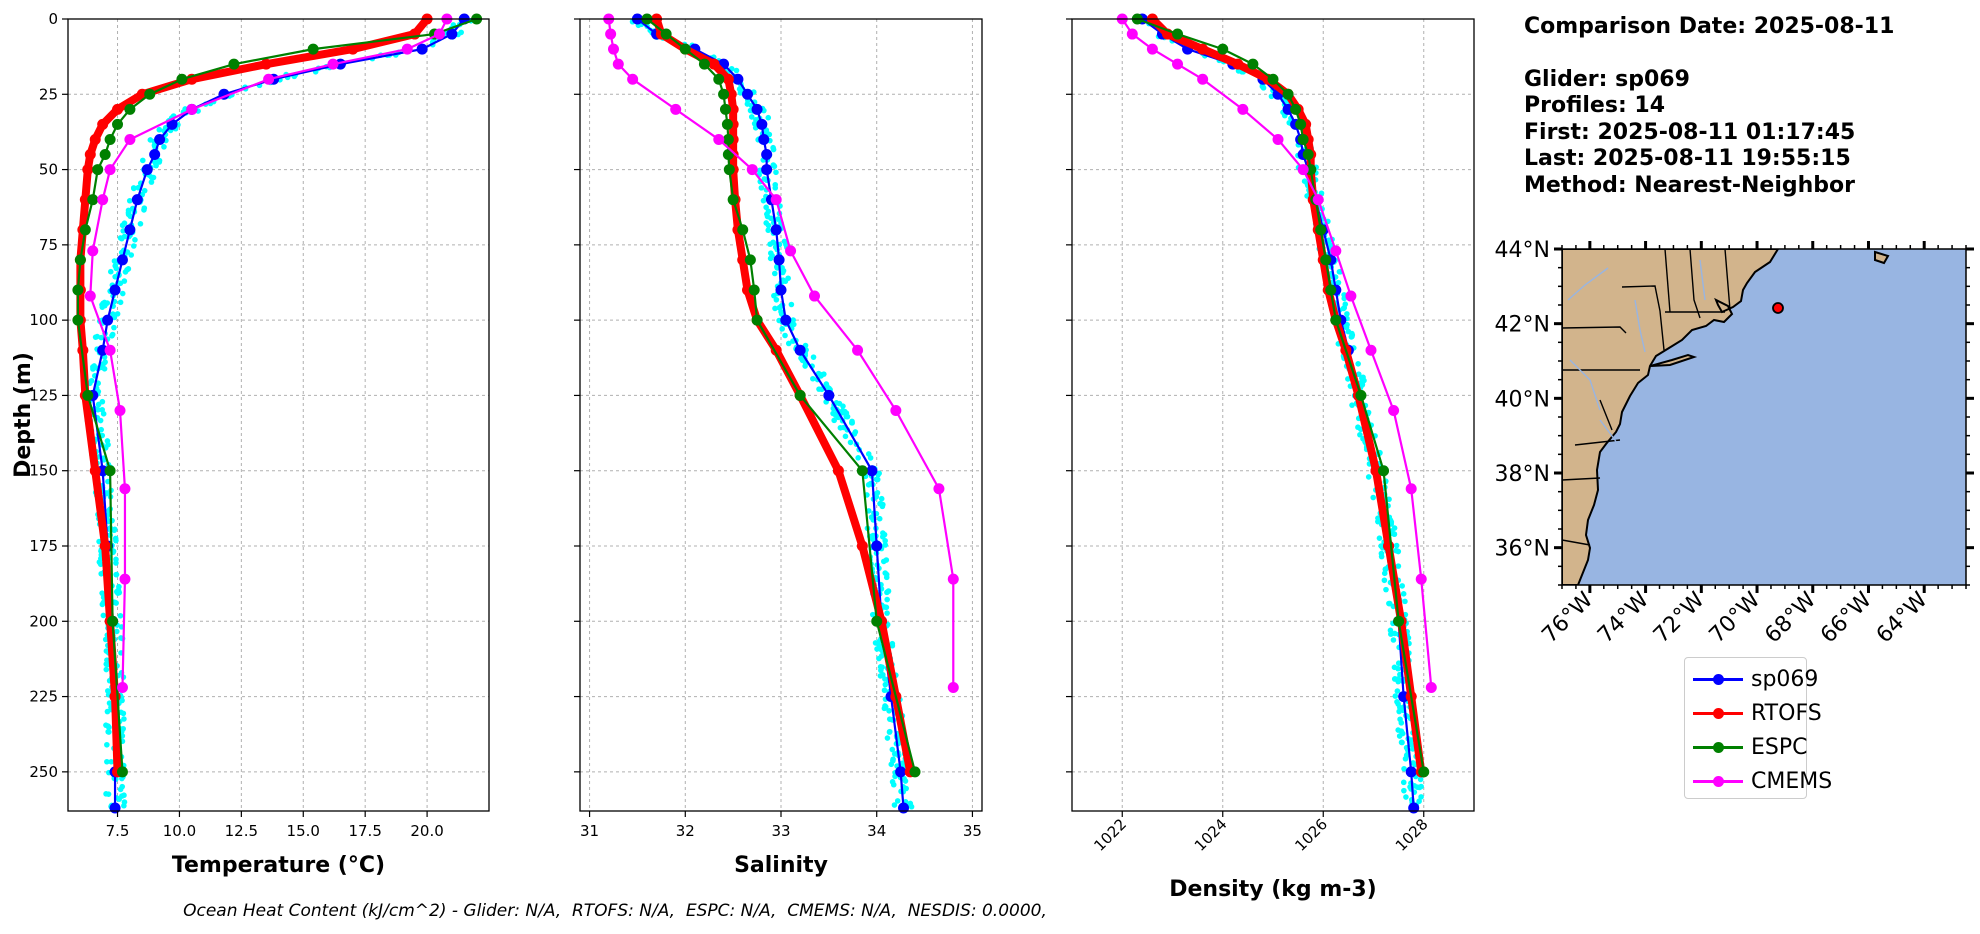 The width and height of the screenshot is (1980, 934). Describe the element at coordinates (43, 697) in the screenshot. I see `y-tick-label: 225` at that location.